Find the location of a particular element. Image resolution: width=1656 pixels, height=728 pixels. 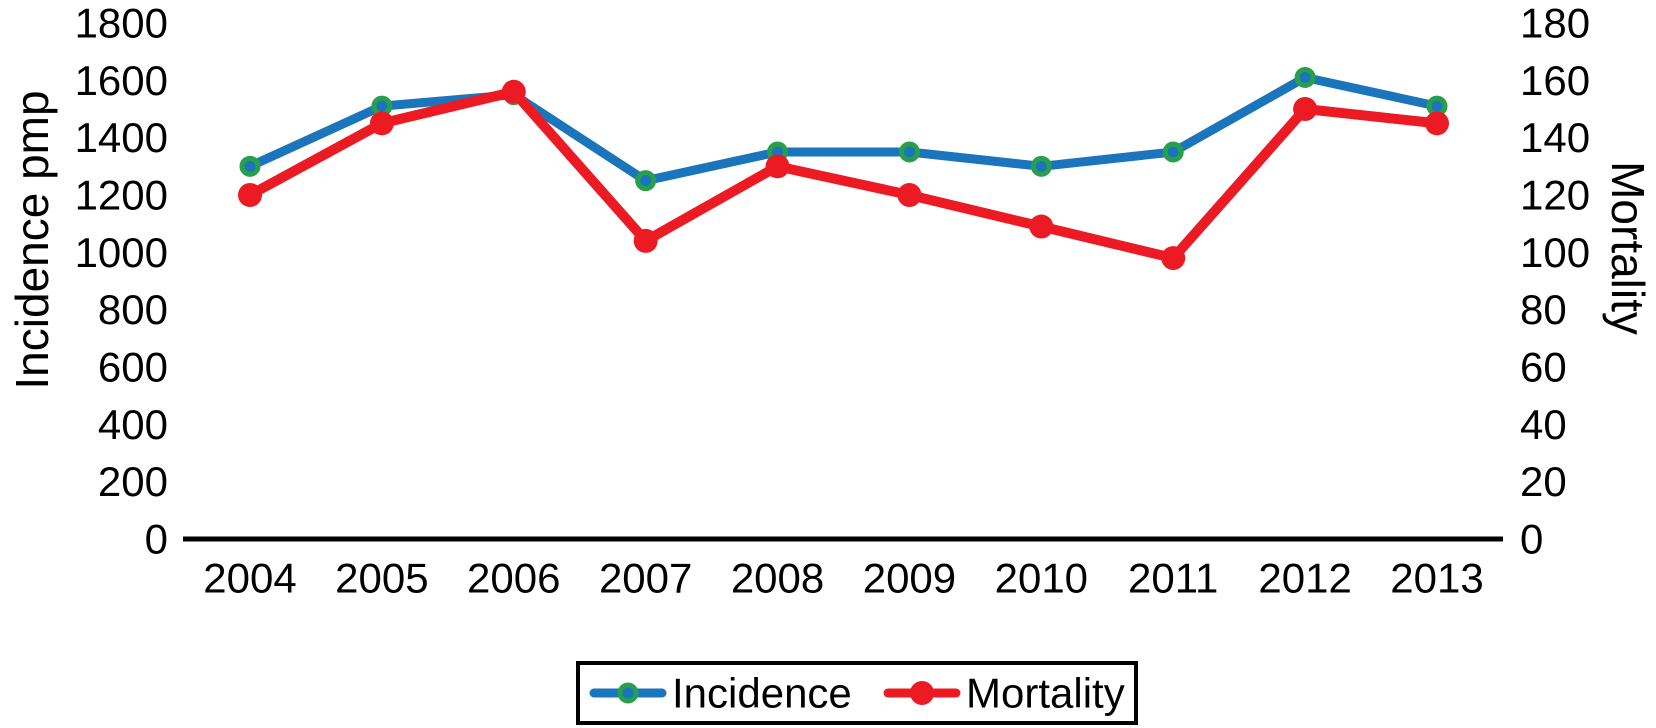

incidence-legend-marker is located at coordinates (628, 693).